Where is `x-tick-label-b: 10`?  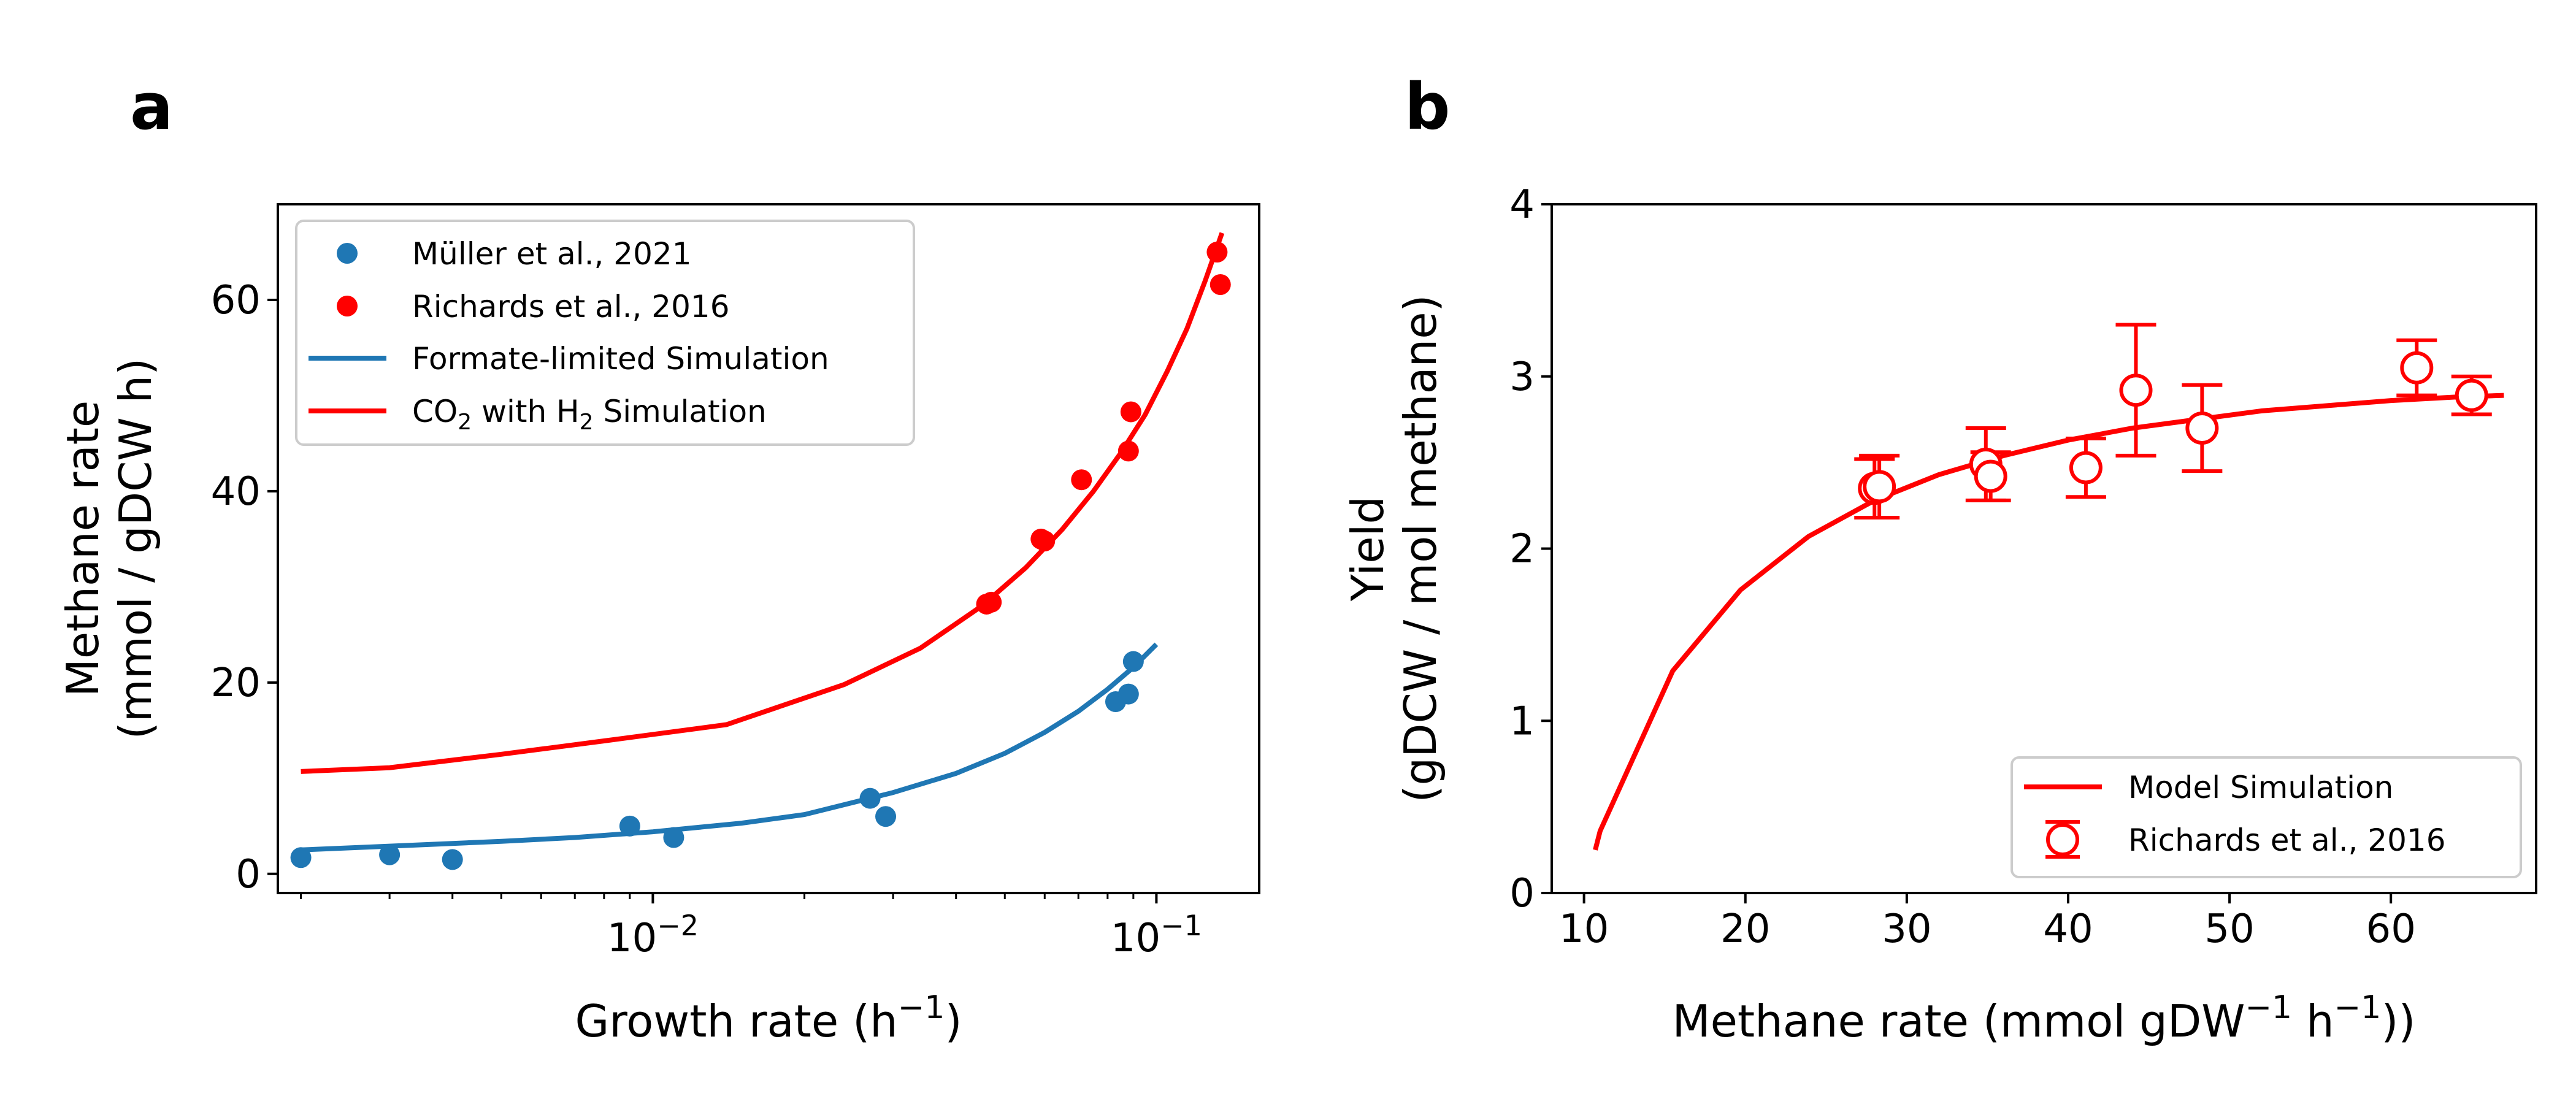
x-tick-label-b: 10 is located at coordinates (1584, 929).